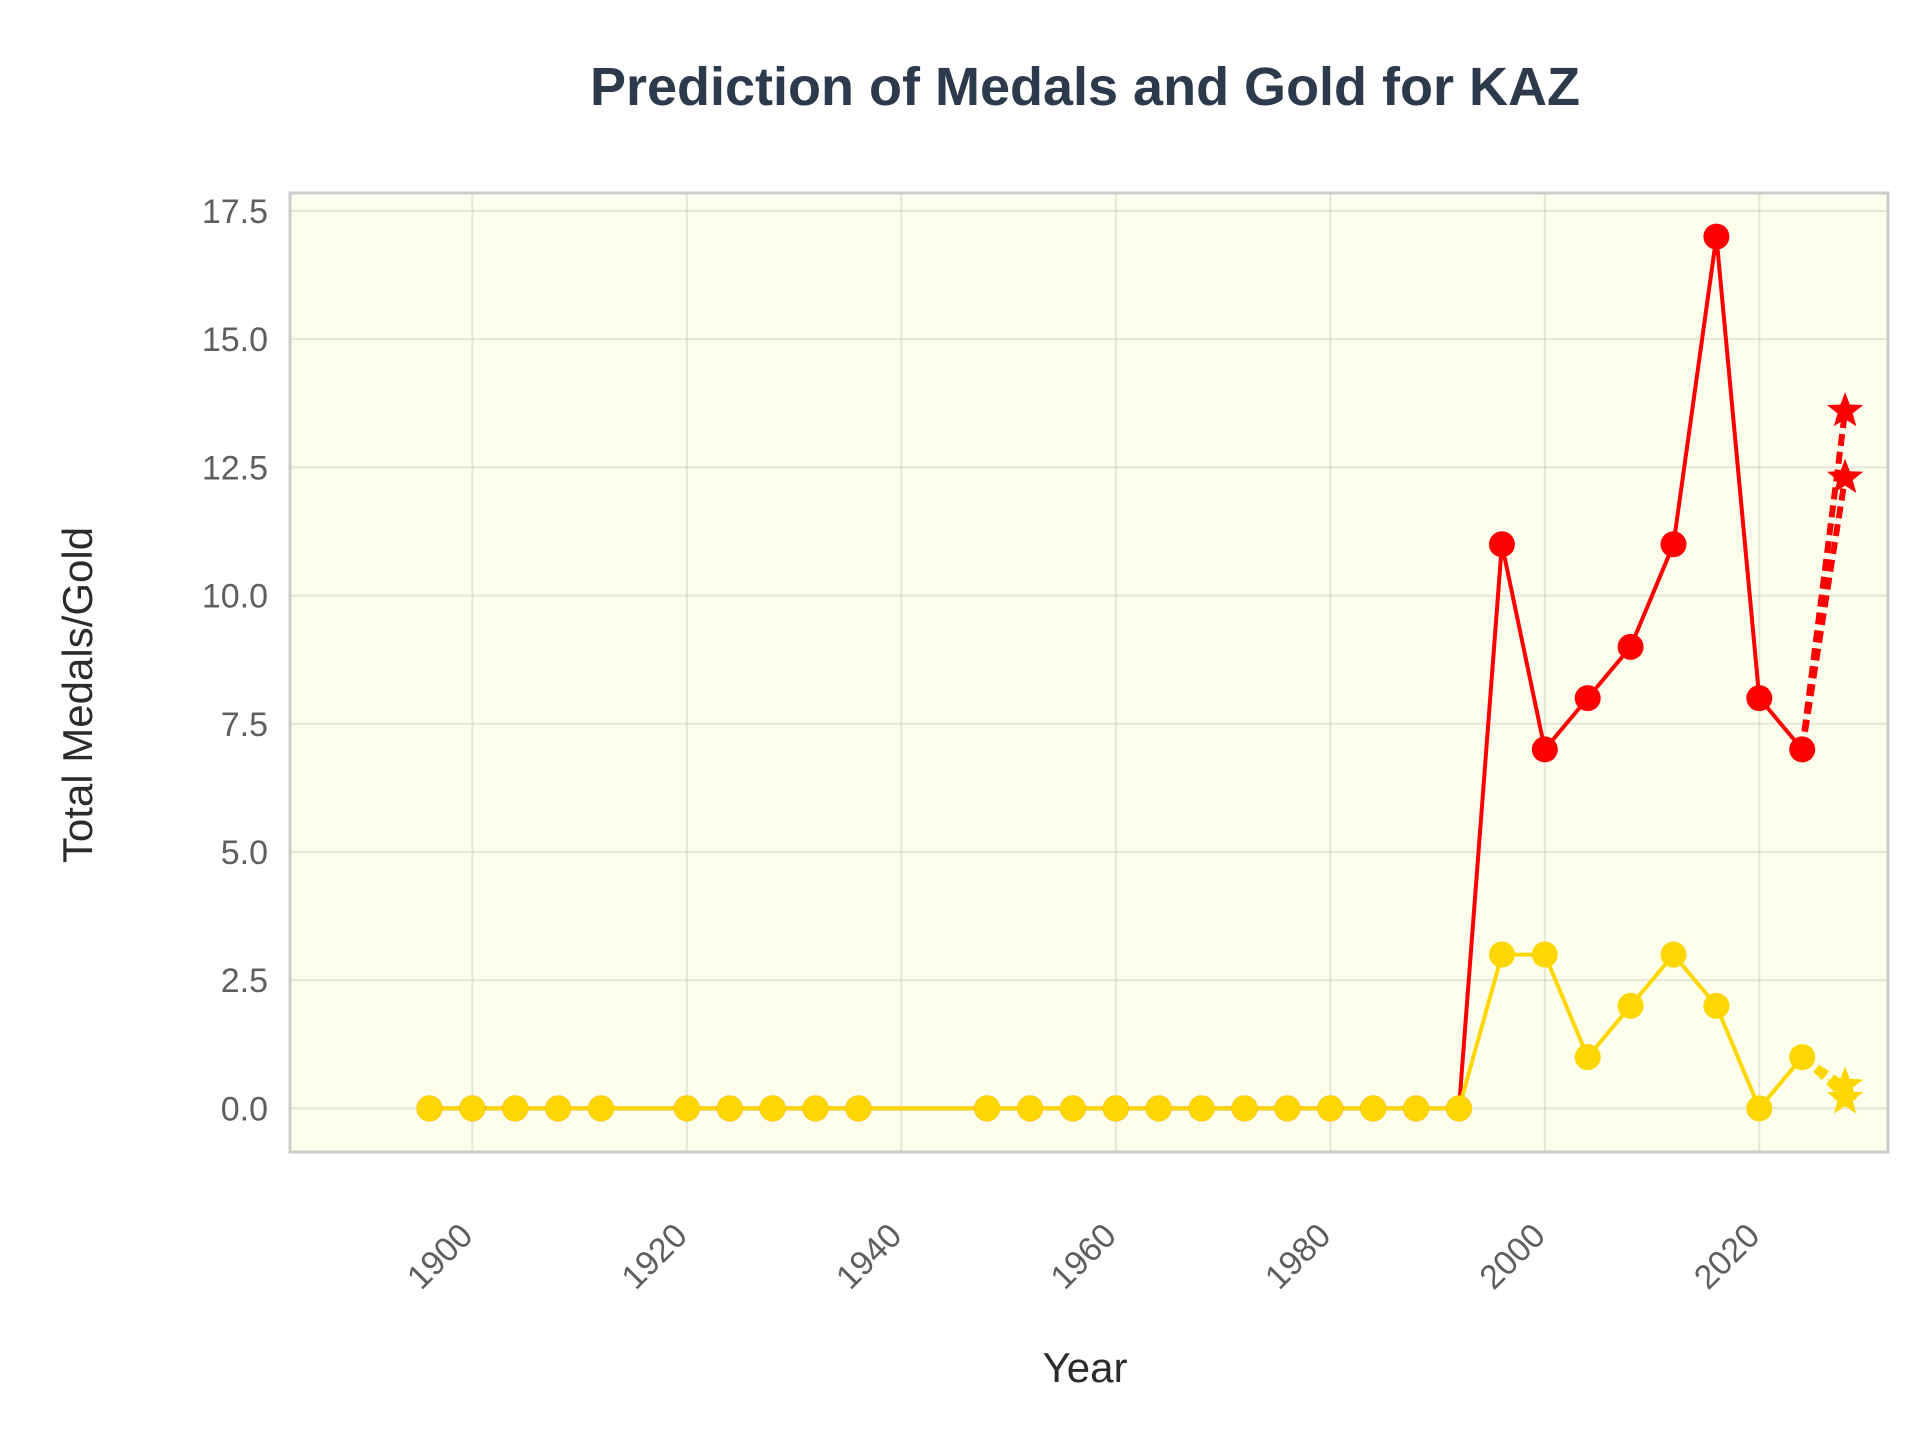 The height and width of the screenshot is (1440, 1920). I want to click on y-tick-labels: 0.0 2.5 5.0 7.5 10.0 12.5 15.0 17.5, so click(235, 660).